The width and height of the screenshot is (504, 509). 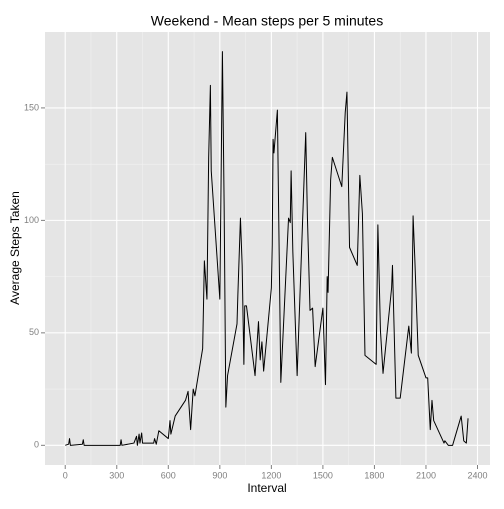 I want to click on chart-title: Weekend - Mean steps per 5 minutes, so click(x=267, y=21).